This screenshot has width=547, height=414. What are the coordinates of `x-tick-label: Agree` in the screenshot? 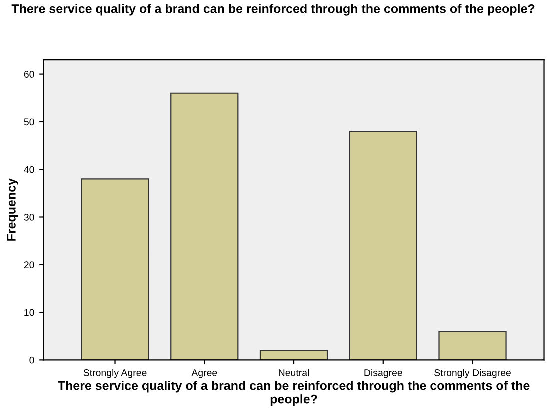 It's located at (205, 374).